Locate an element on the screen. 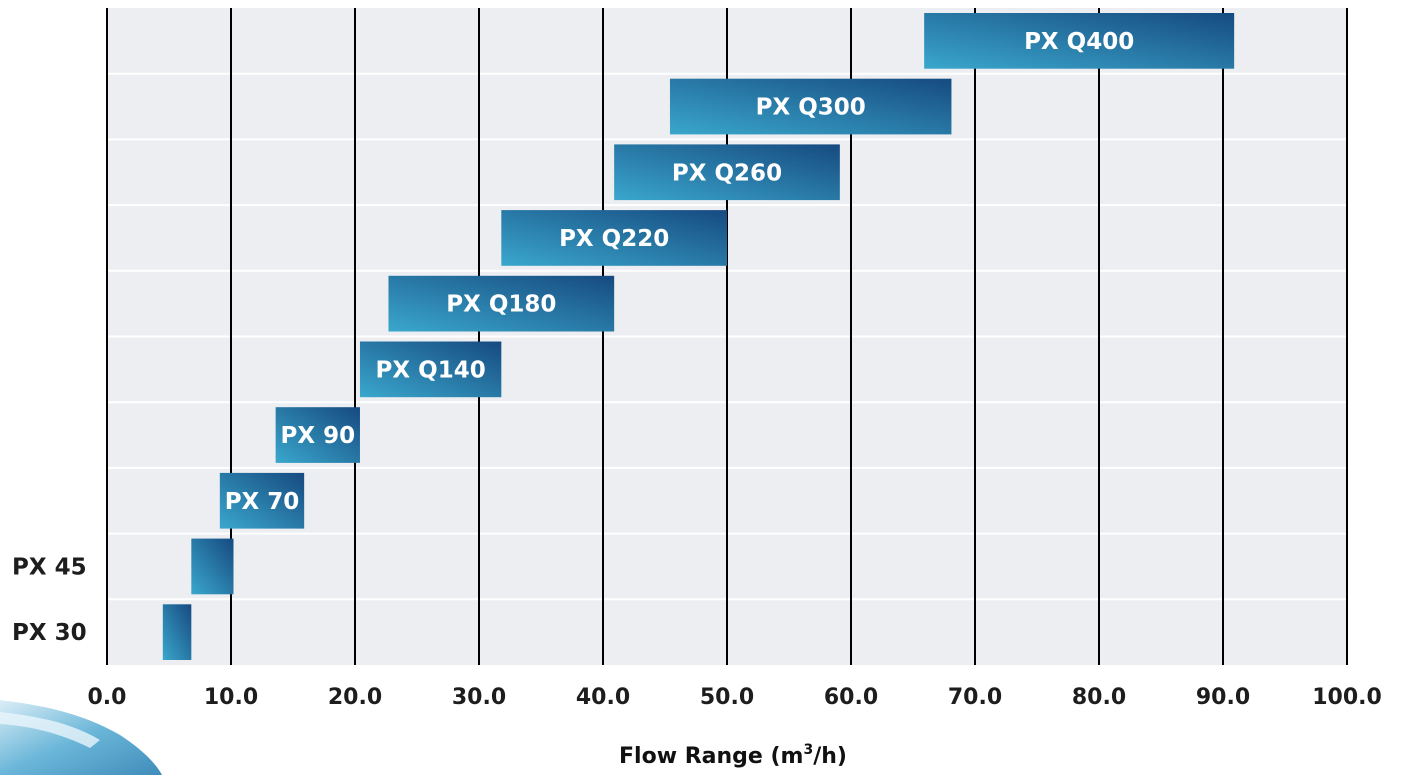 The image size is (1408, 775). bar-px-q260 is located at coordinates (727, 172).